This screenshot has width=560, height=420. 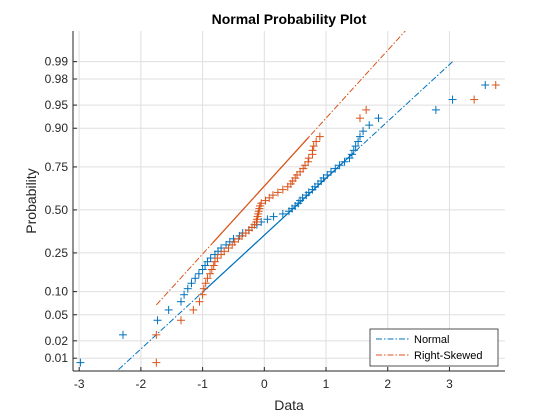 I want to click on x-tick-label: 1, so click(x=326, y=384).